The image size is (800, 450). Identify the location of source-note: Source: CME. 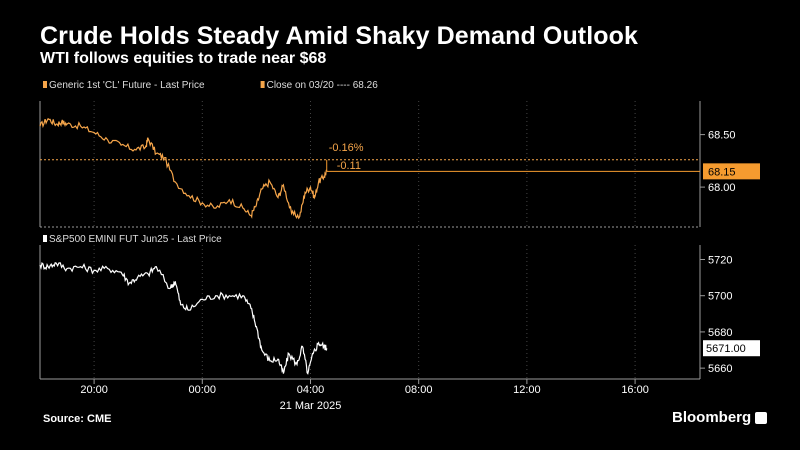
(77, 419).